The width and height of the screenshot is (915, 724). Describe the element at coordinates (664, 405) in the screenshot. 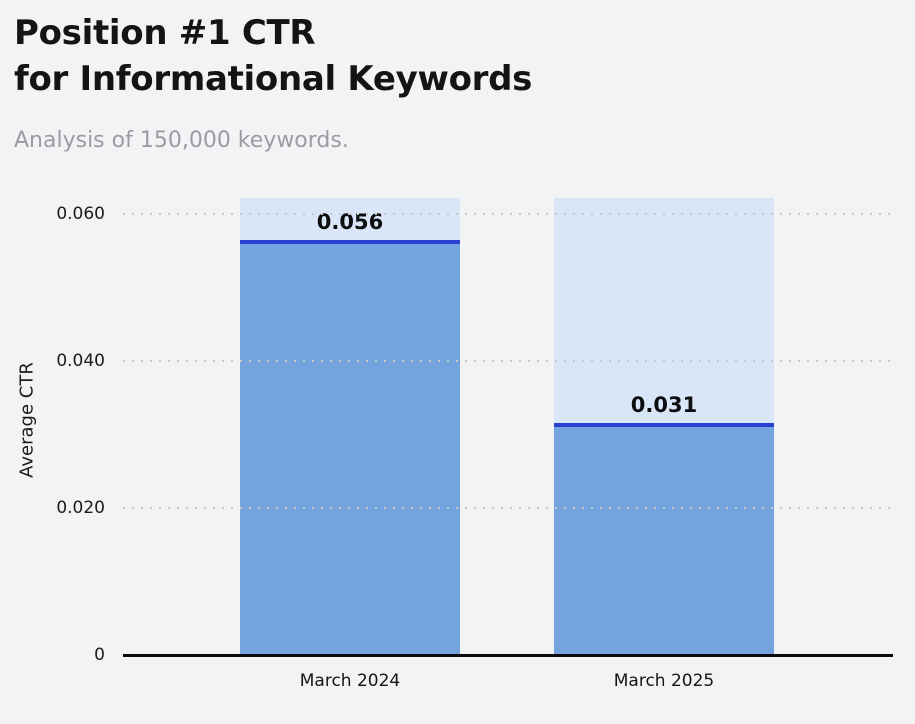

I see `bar-value-label-march-2025: 0.031` at that location.